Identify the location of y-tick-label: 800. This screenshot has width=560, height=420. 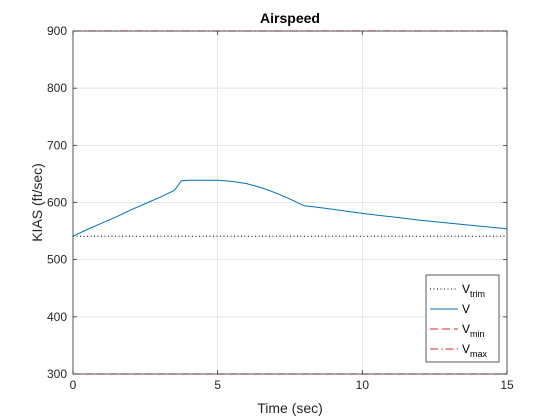
(57, 88).